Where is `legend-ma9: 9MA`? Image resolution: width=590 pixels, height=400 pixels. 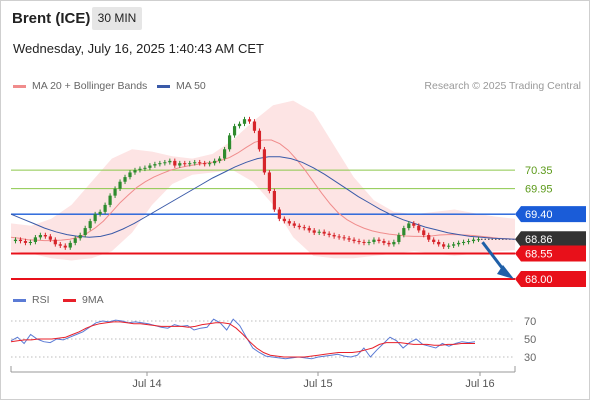 legend-ma9: 9MA is located at coordinates (83, 300).